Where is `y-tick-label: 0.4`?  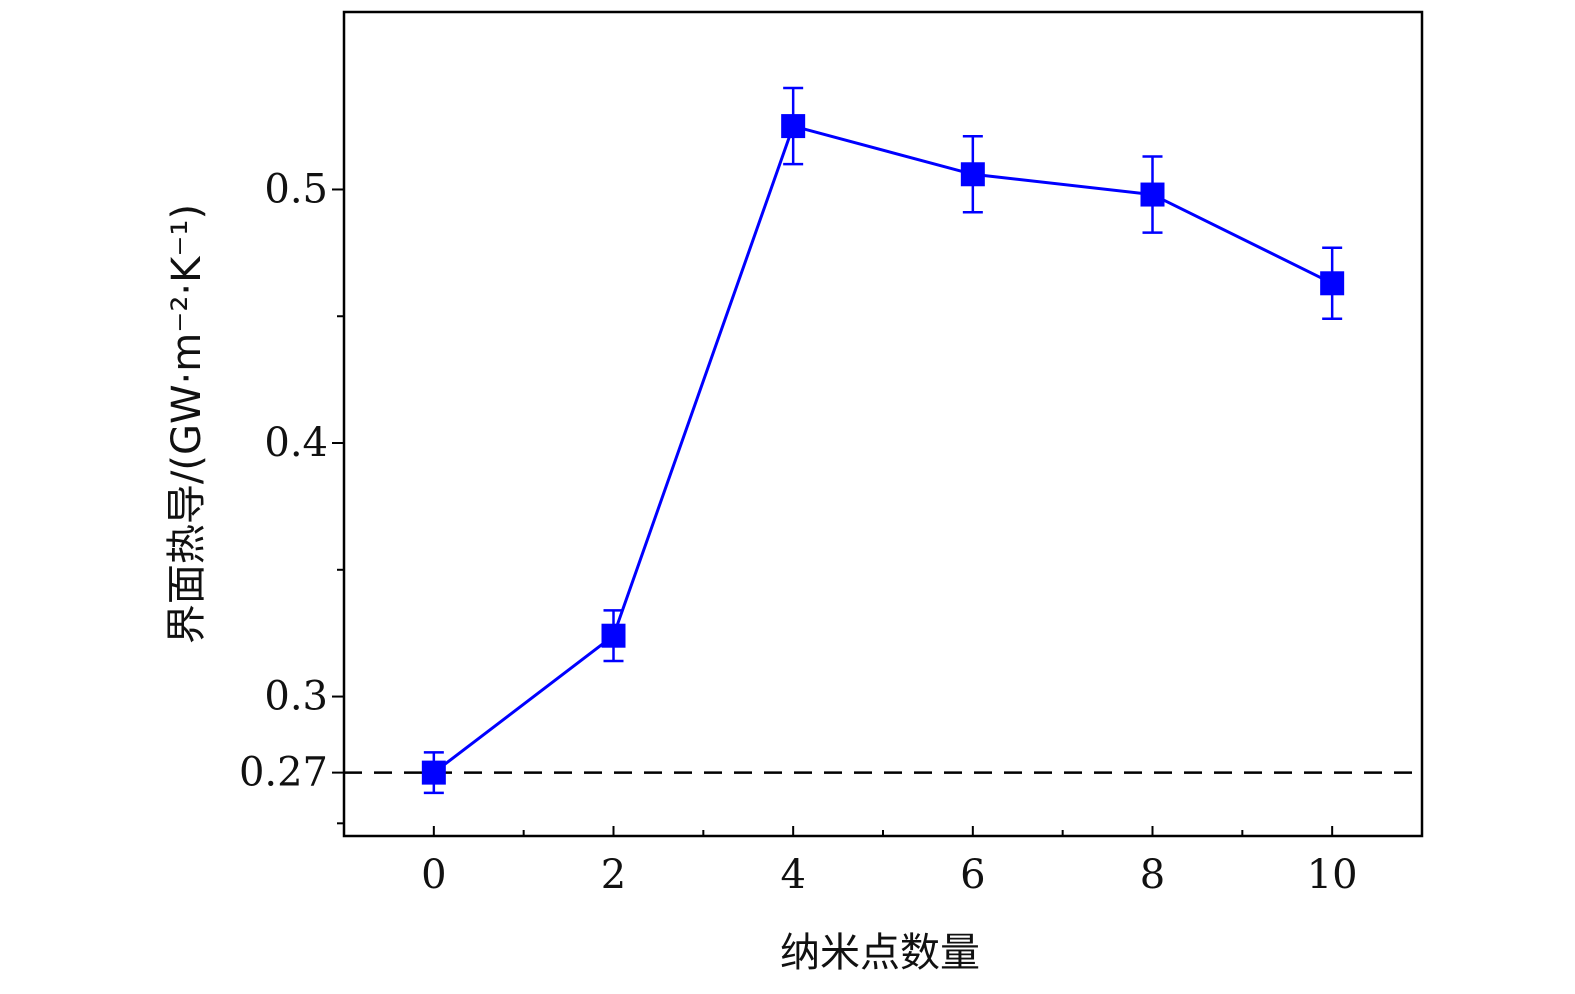
y-tick-label: 0.4 is located at coordinates (296, 443).